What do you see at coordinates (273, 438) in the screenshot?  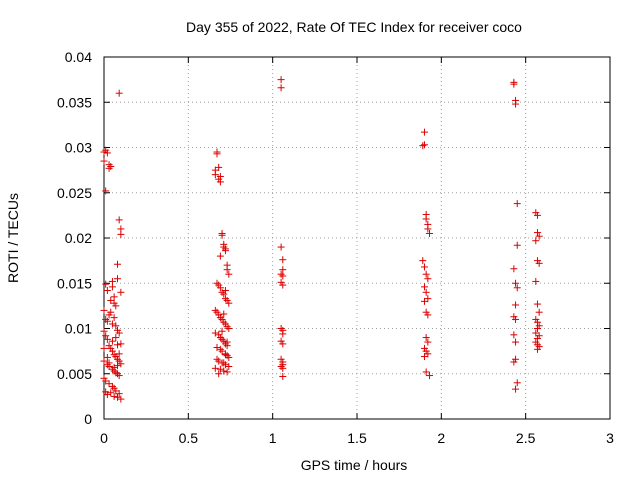 I see `x-tick-label: 1` at bounding box center [273, 438].